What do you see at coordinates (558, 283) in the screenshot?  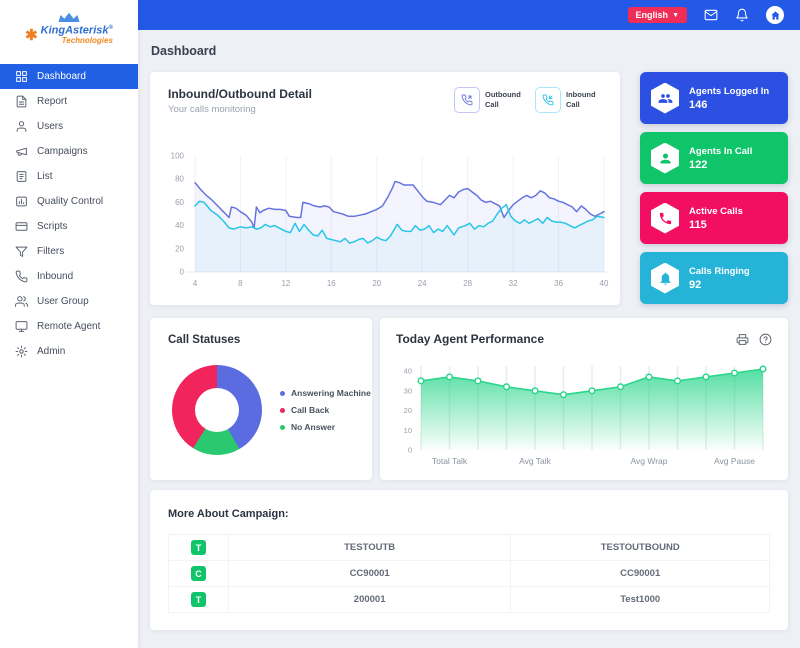 I see `svg-text: 36` at bounding box center [558, 283].